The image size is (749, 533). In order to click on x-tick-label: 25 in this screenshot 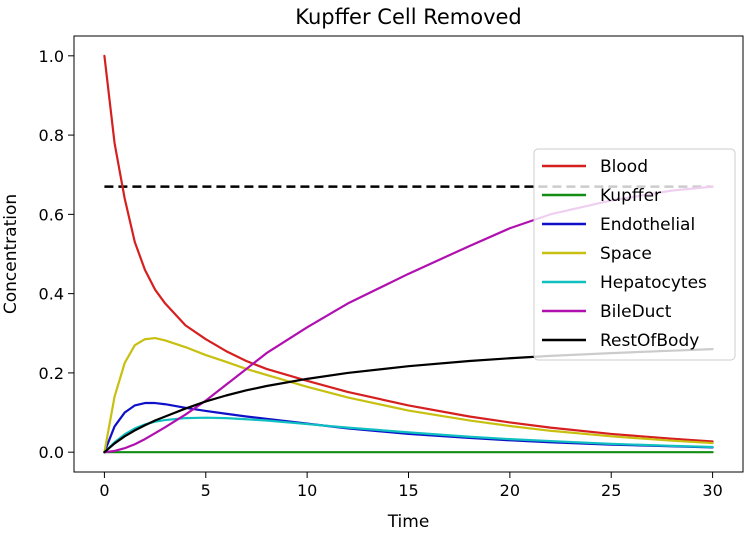, I will do `click(611, 490)`.